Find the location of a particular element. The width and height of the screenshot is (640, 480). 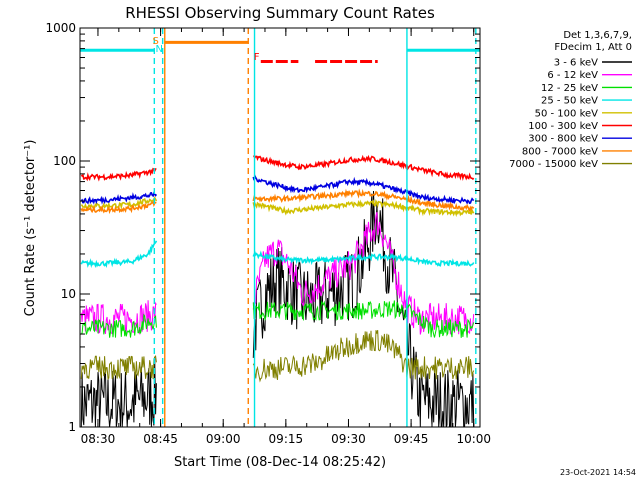

x-tick-label: 10:00 is located at coordinates (473, 439).